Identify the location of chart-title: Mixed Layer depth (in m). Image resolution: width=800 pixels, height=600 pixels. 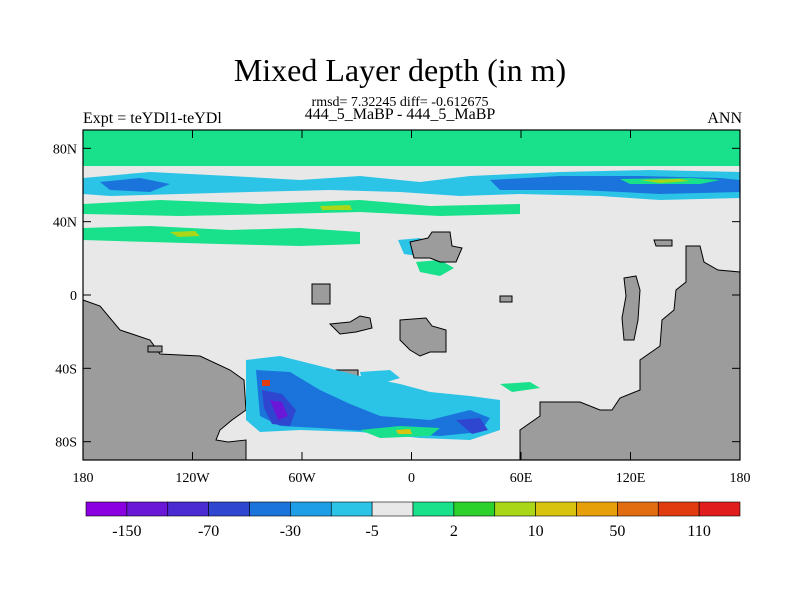
(400, 70).